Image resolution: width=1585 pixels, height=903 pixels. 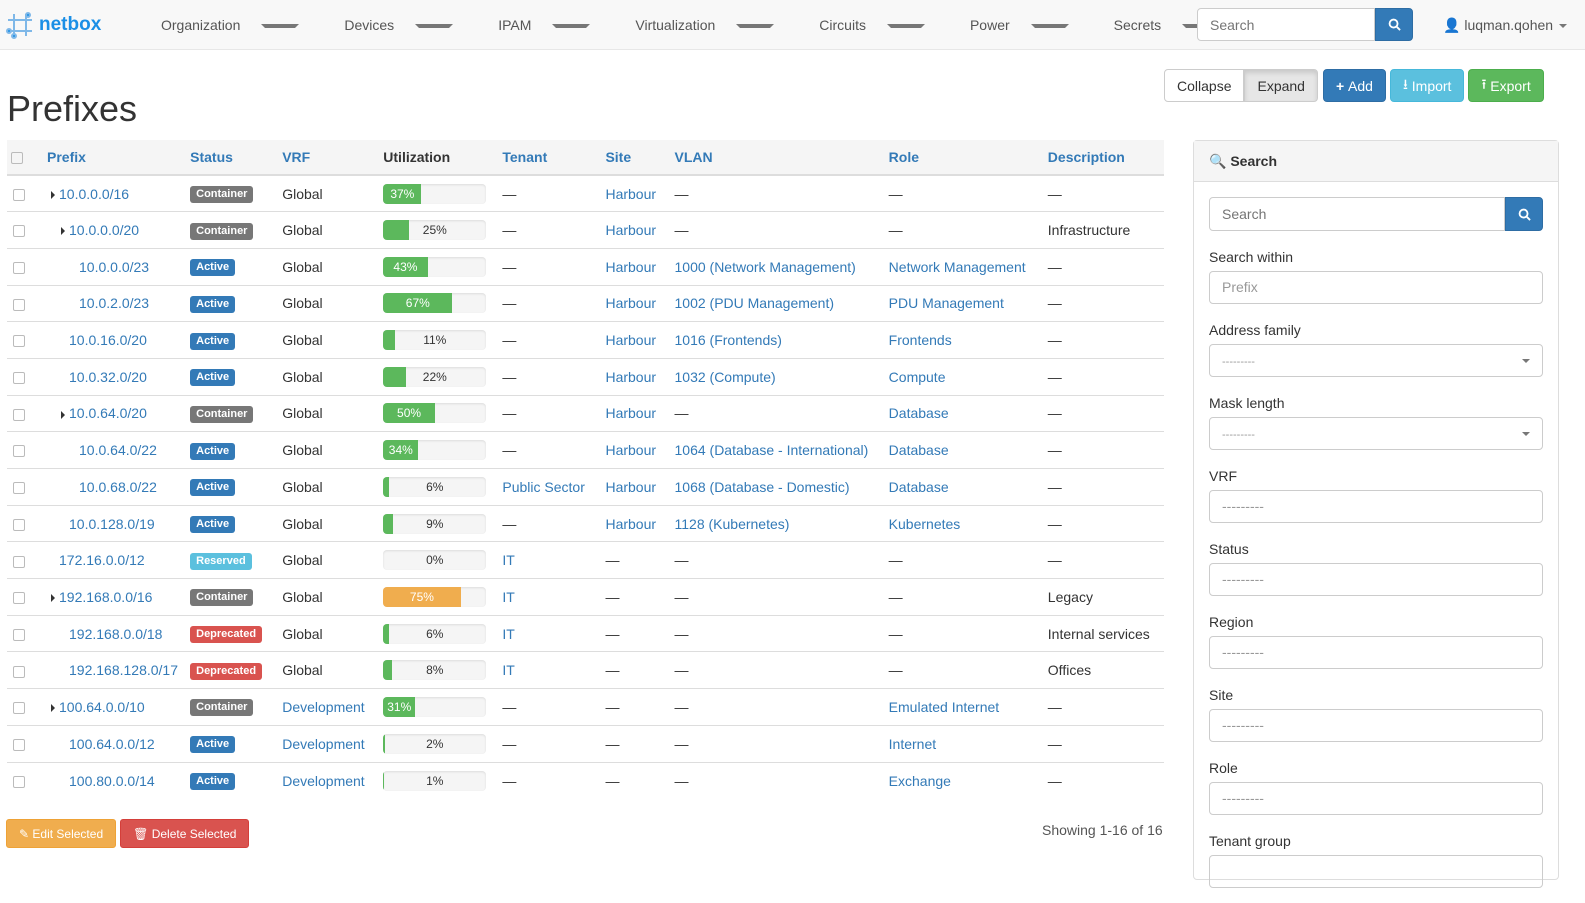 I want to click on delete-selected-button: 🗑 Delete Selected, so click(x=185, y=833).